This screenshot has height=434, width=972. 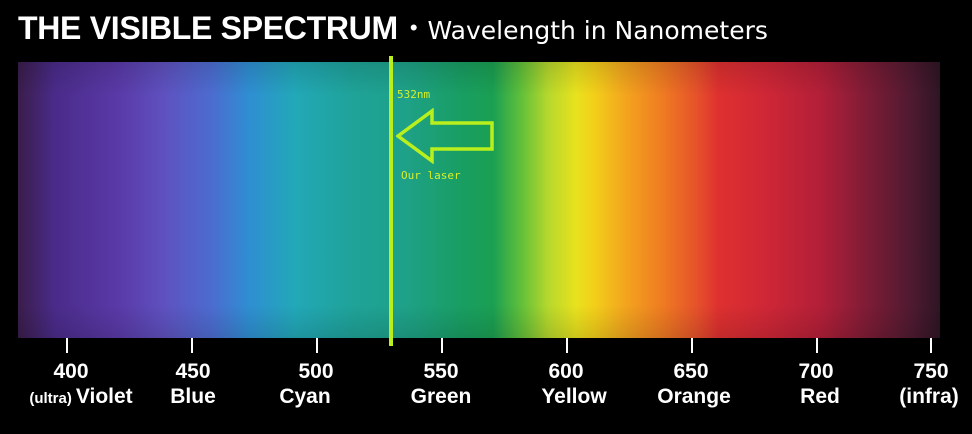 What do you see at coordinates (193, 371) in the screenshot?
I see `tick-label-450: 450` at bounding box center [193, 371].